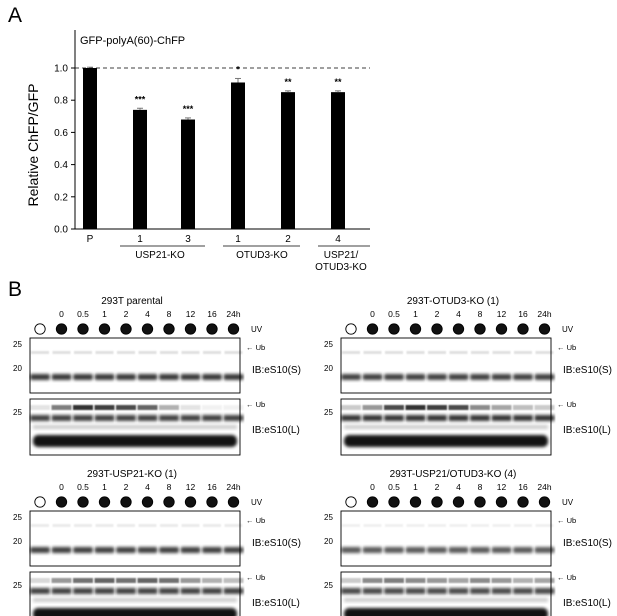 The height and width of the screenshot is (616, 617). Describe the element at coordinates (338, 239) in the screenshot. I see `category-label: 4` at that location.